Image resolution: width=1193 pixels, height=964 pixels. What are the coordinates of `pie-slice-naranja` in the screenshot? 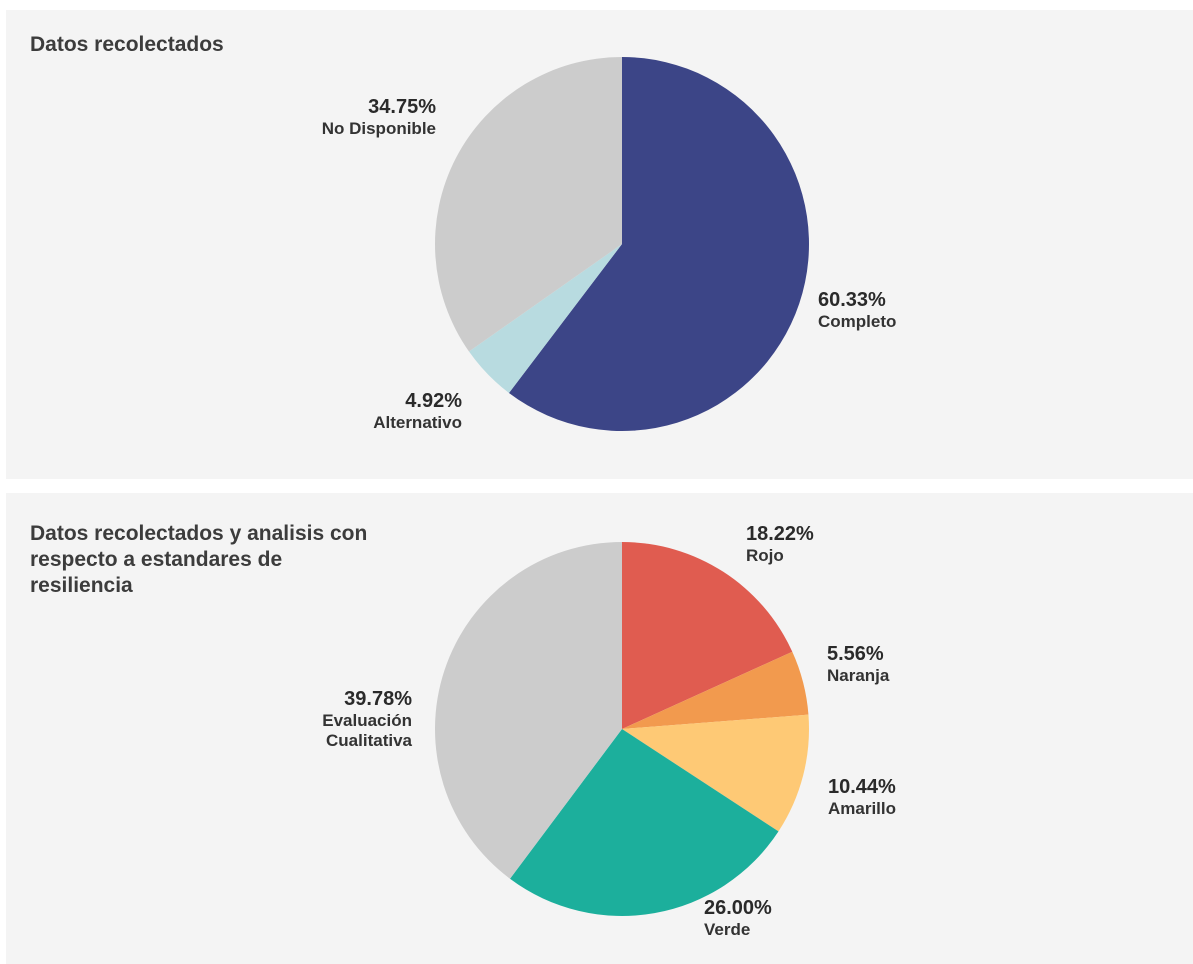 It's located at (715, 690).